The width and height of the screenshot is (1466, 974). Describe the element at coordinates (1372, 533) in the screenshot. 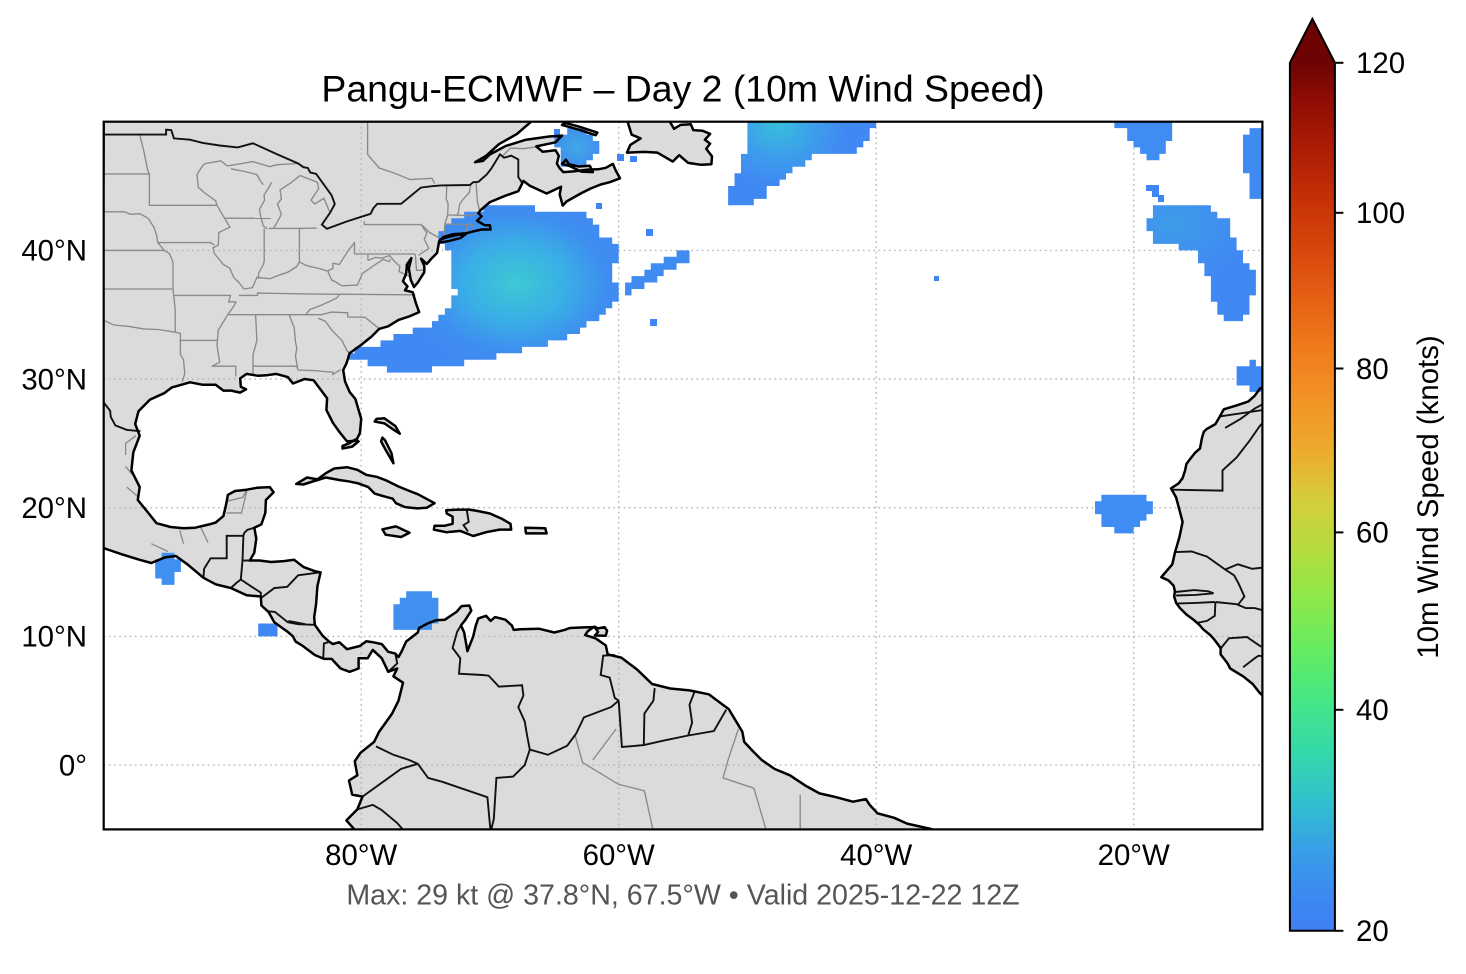

I see `svg-text: 60` at that location.